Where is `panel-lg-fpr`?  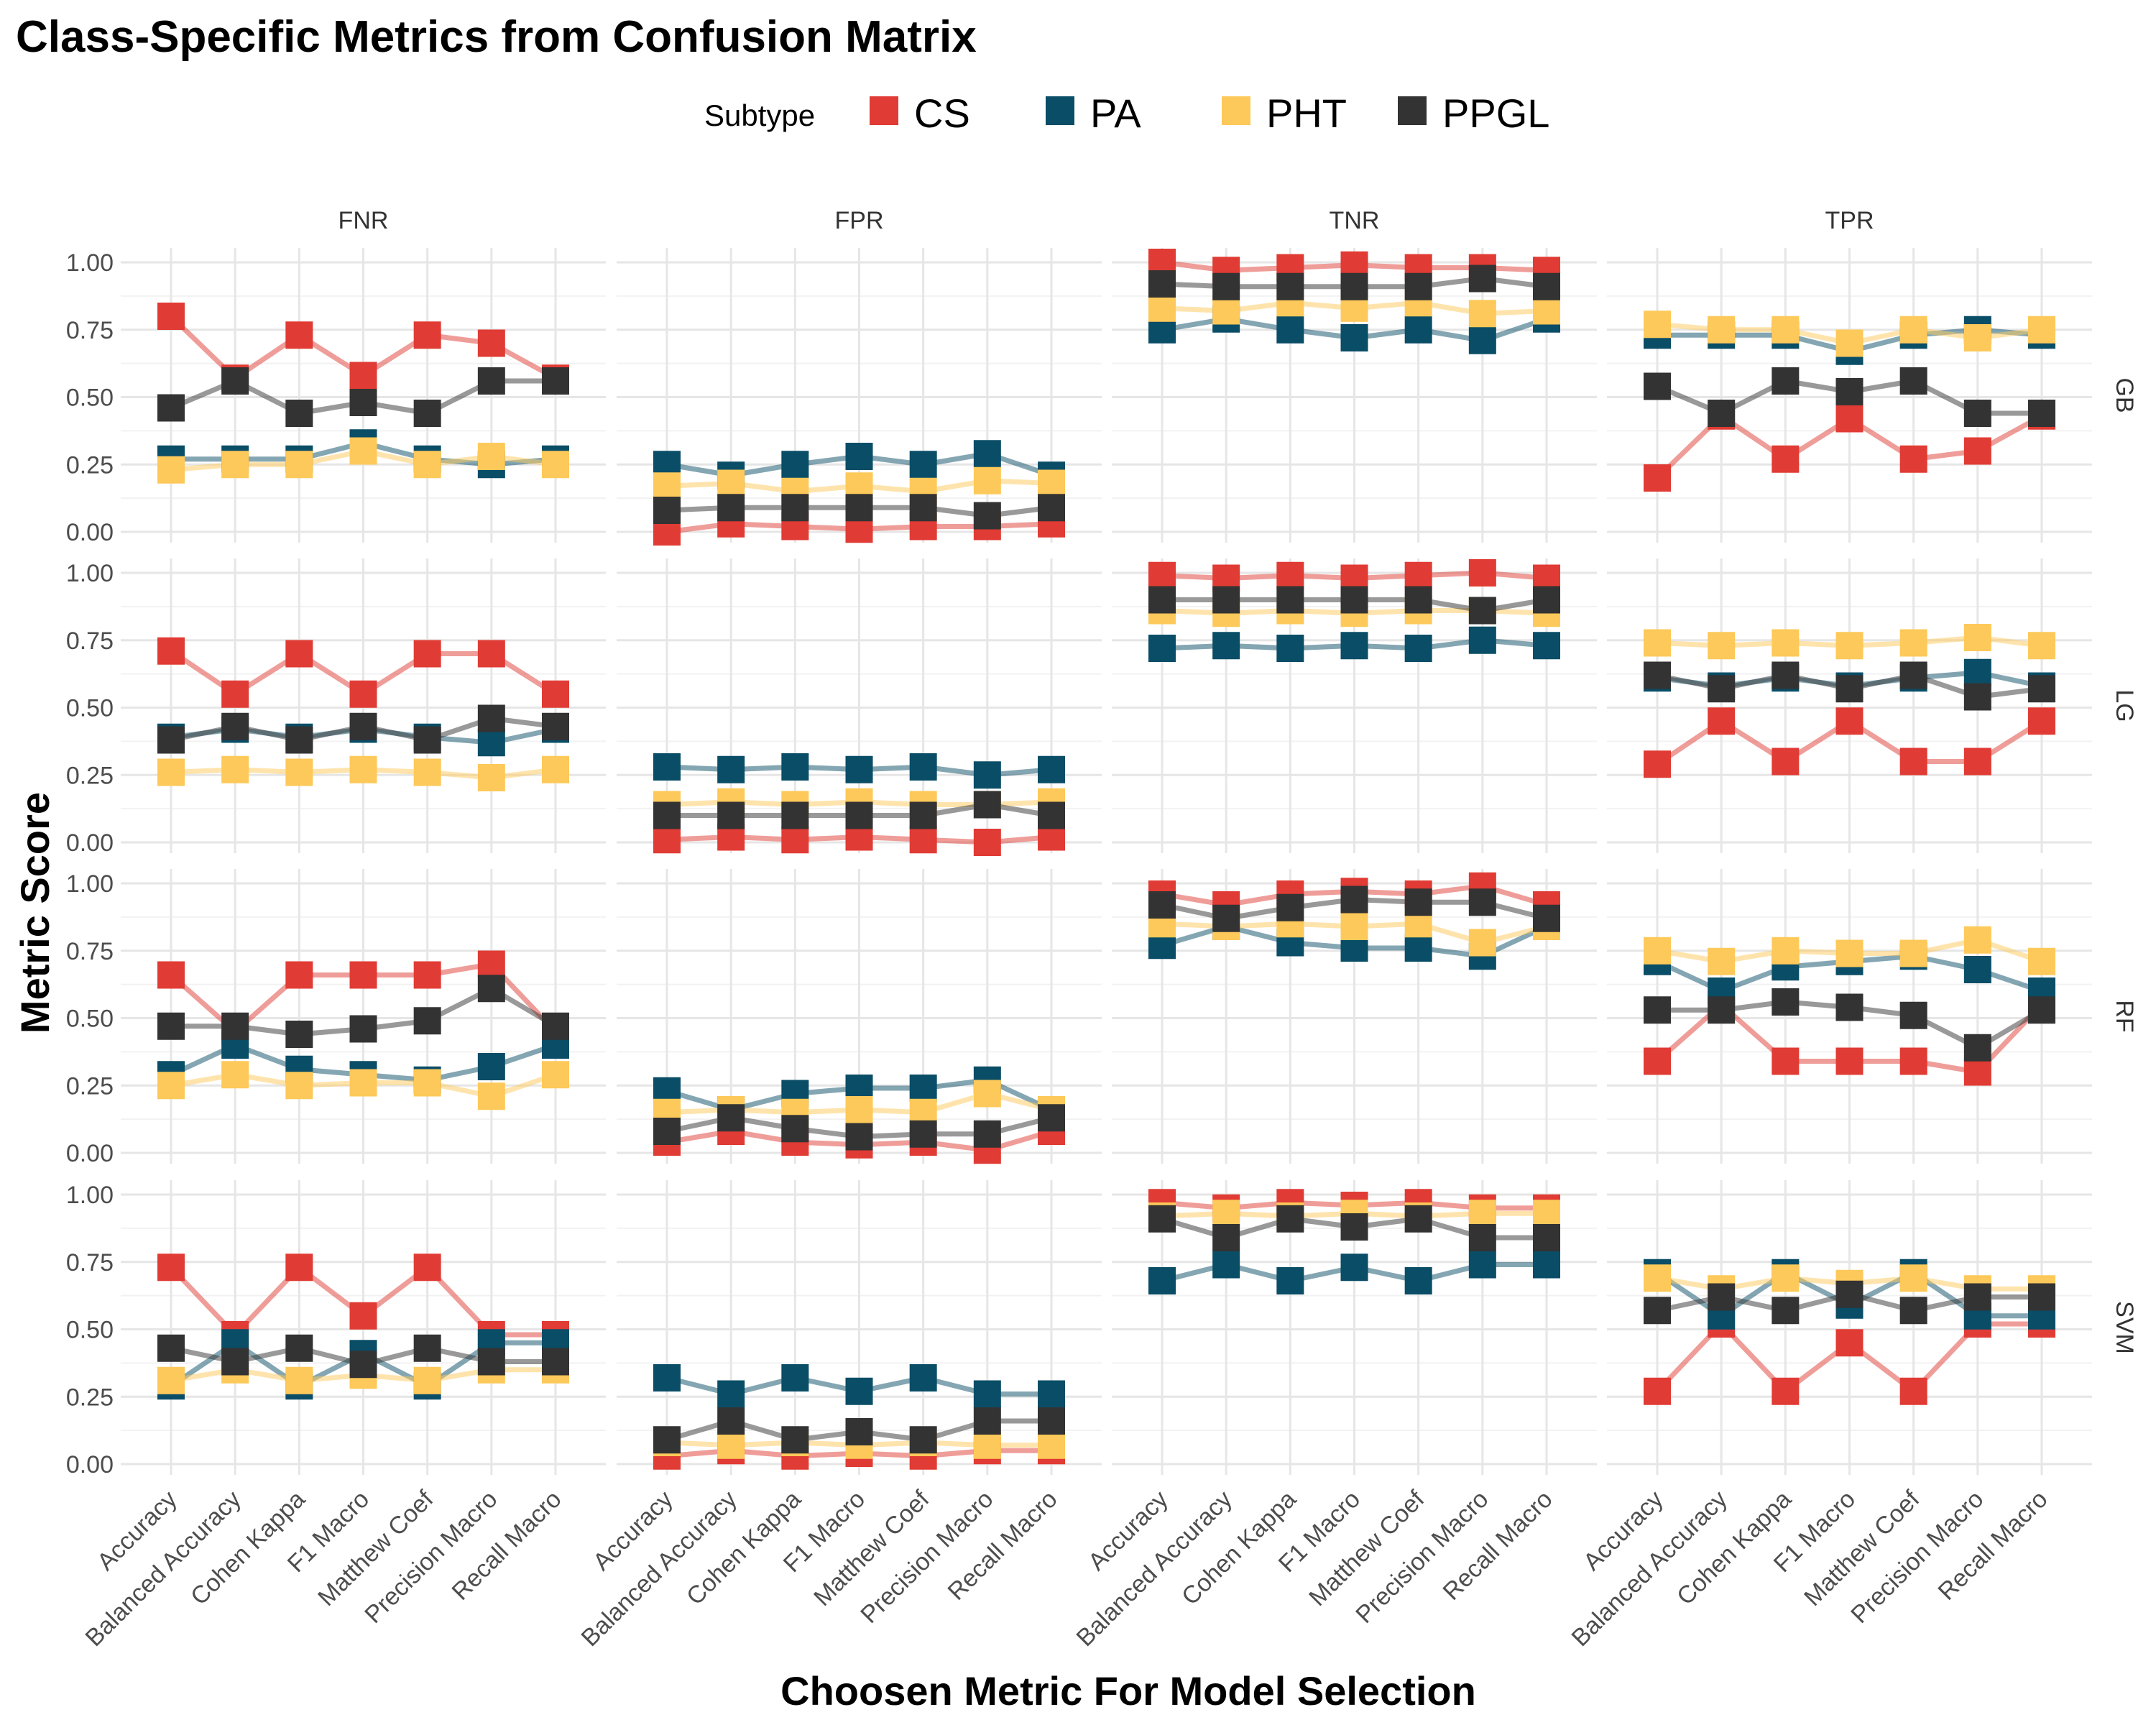
panel-lg-fpr is located at coordinates (860, 707).